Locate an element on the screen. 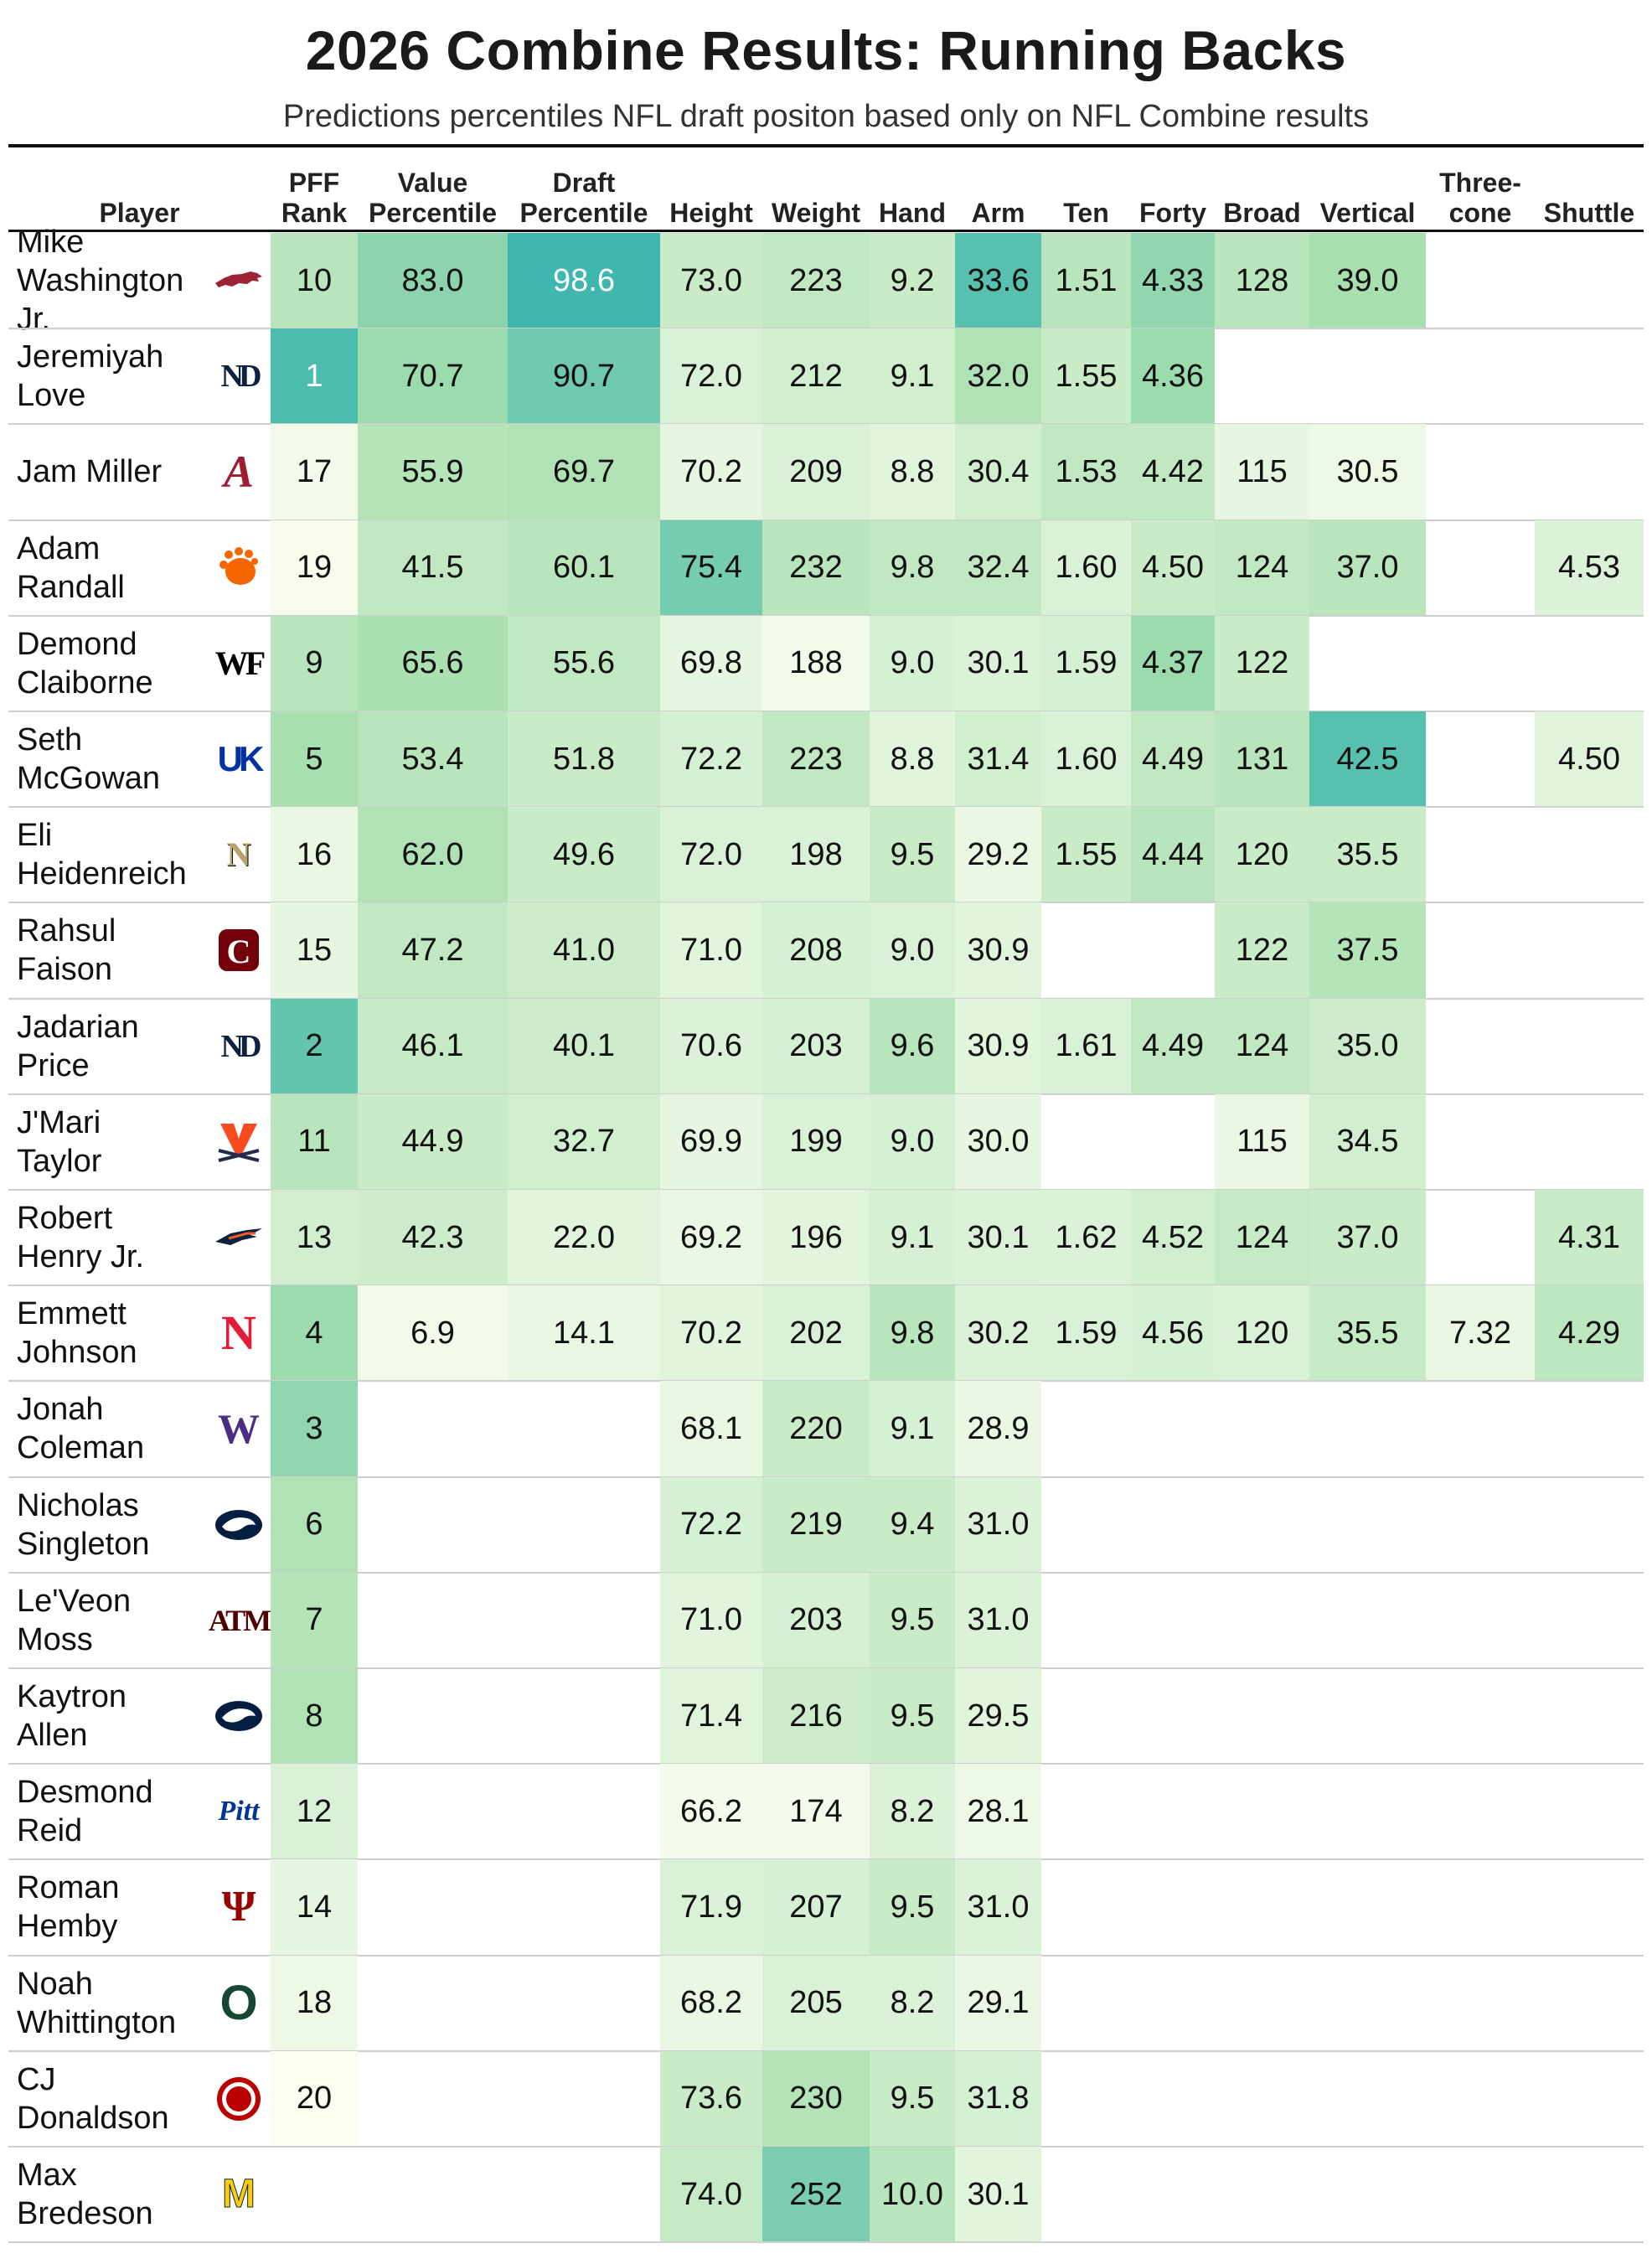 The height and width of the screenshot is (2264, 1652). cell-ten: 1.62 is located at coordinates (1086, 1238).